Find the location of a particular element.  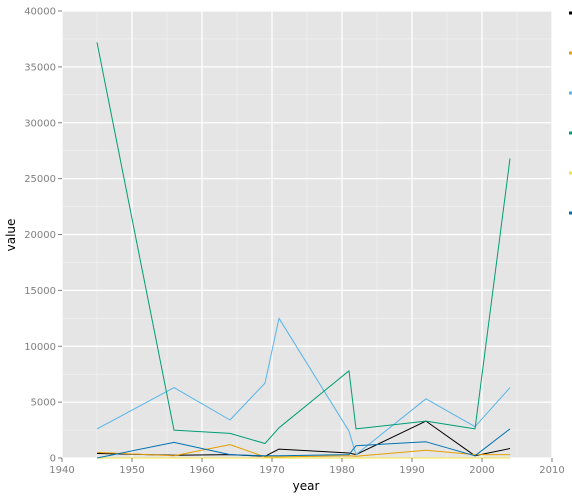

x-tick-label: 1940 is located at coordinates (61, 470).